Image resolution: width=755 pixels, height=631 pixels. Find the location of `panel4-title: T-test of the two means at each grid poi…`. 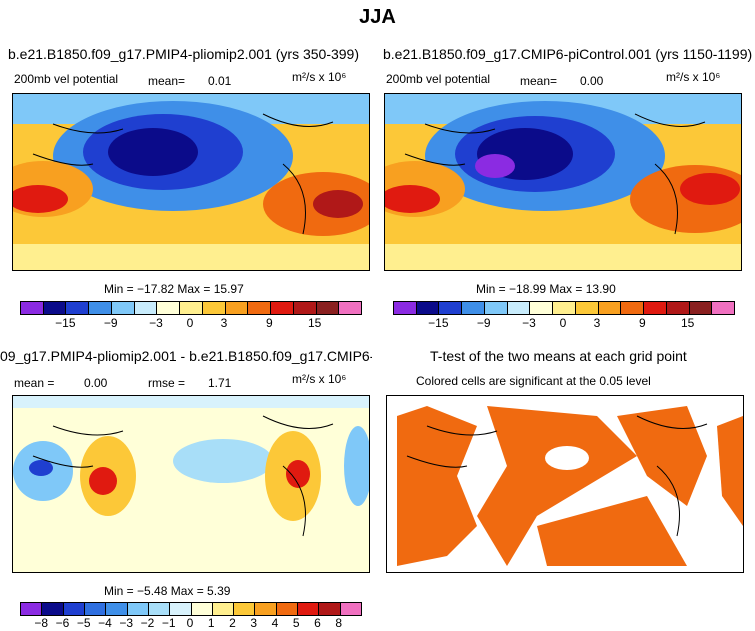

panel4-title: T-test of the two means at each grid poi… is located at coordinates (558, 356).